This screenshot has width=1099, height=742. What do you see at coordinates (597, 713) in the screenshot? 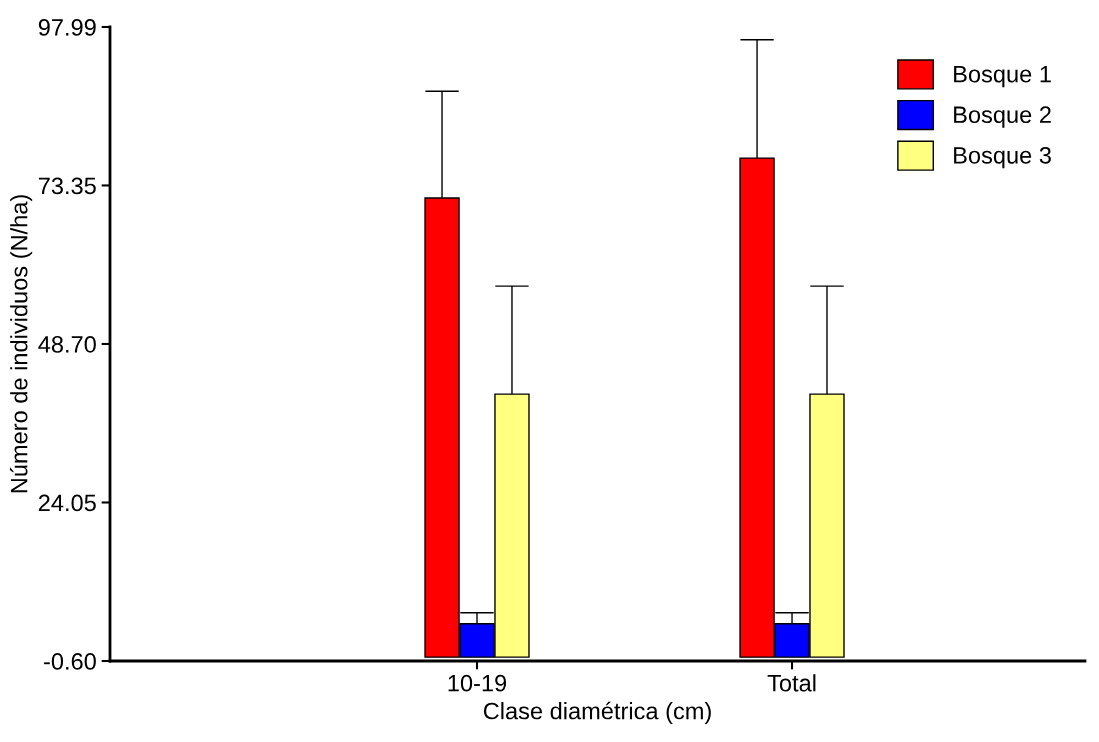
I see `x-axis-title: Clase diamétrica (cm)` at bounding box center [597, 713].